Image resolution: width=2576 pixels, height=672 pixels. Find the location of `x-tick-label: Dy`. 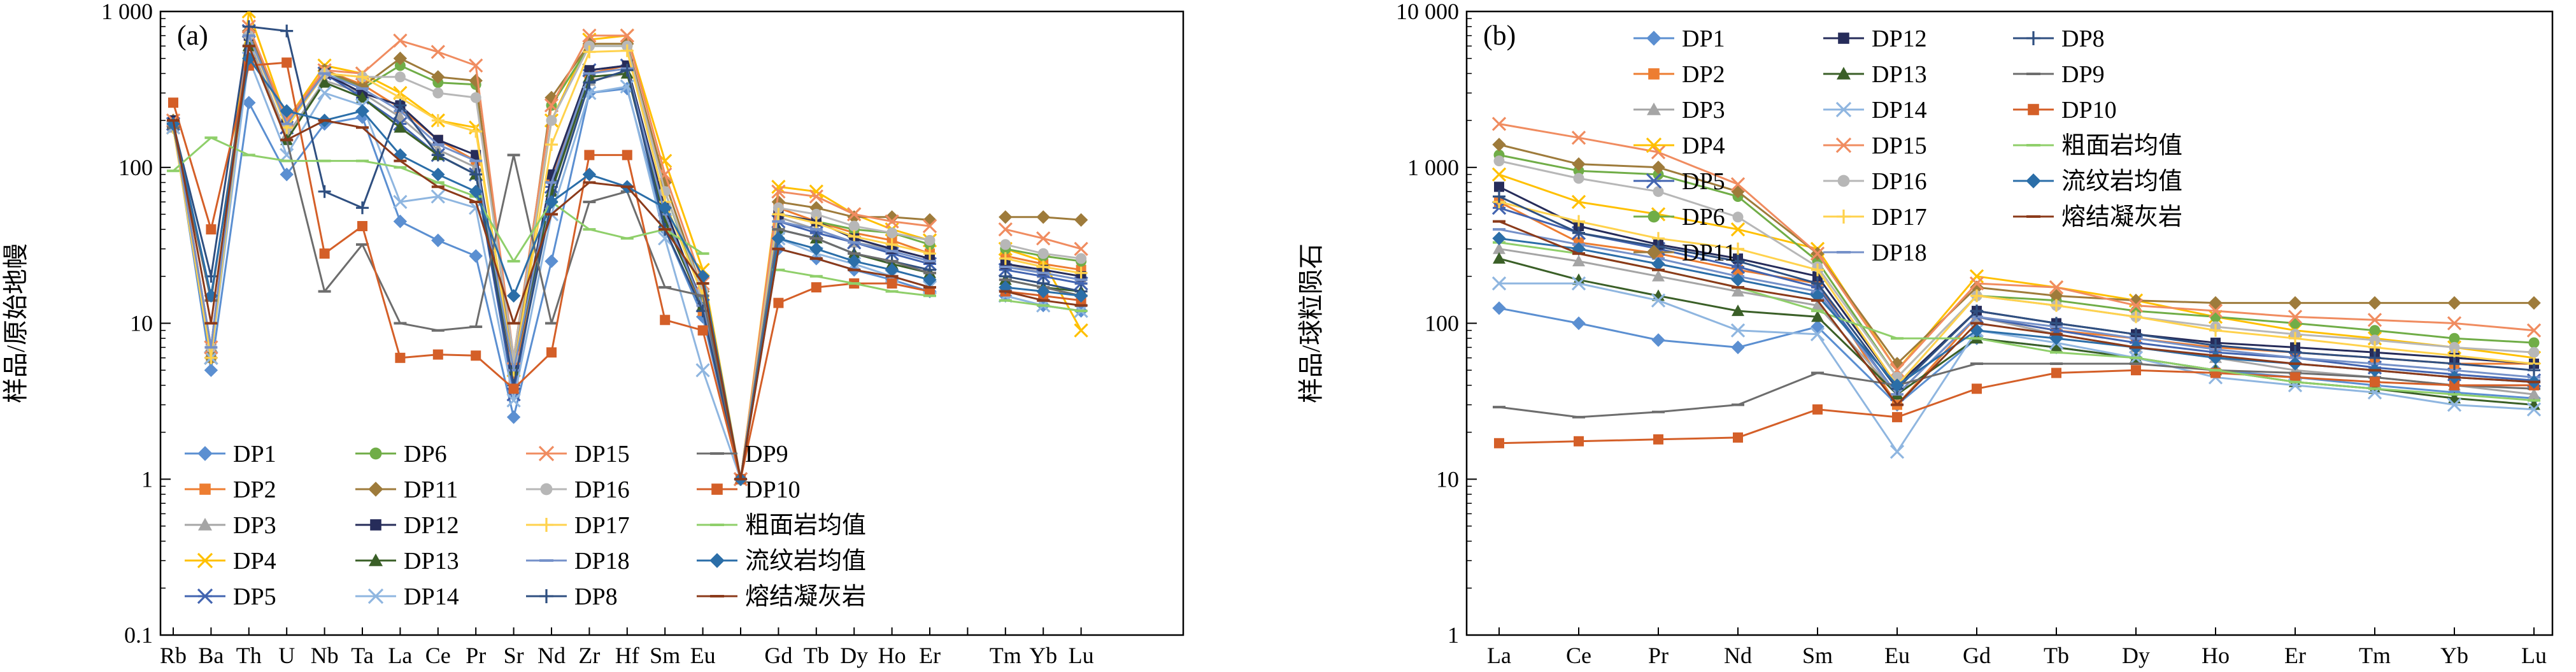

x-tick-label: Dy is located at coordinates (2136, 655).